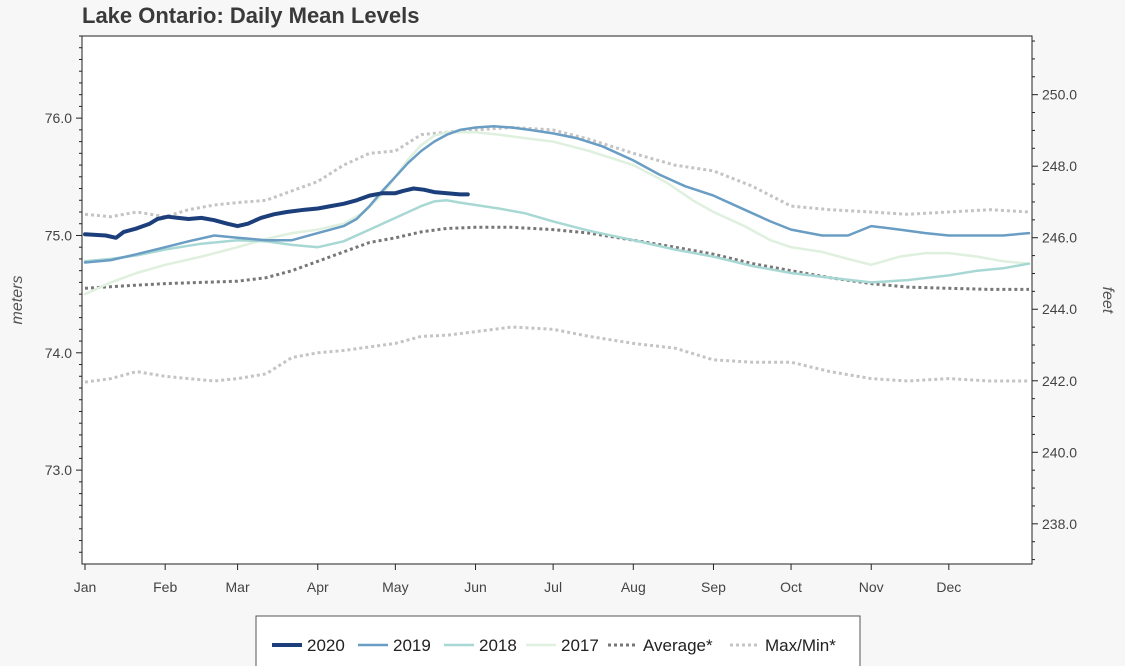 The height and width of the screenshot is (666, 1125). Describe the element at coordinates (1059, 524) in the screenshot. I see `y-right-tick-label: 238.0` at that location.